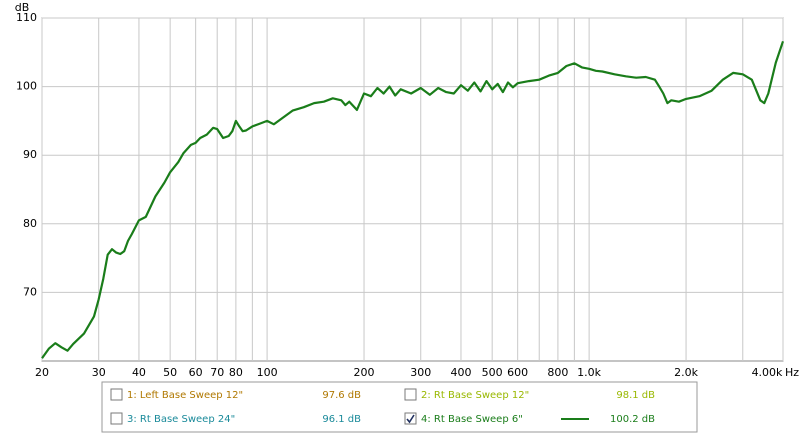 The image size is (800, 438). I want to click on x-tick-label: 2.0k, so click(686, 372).